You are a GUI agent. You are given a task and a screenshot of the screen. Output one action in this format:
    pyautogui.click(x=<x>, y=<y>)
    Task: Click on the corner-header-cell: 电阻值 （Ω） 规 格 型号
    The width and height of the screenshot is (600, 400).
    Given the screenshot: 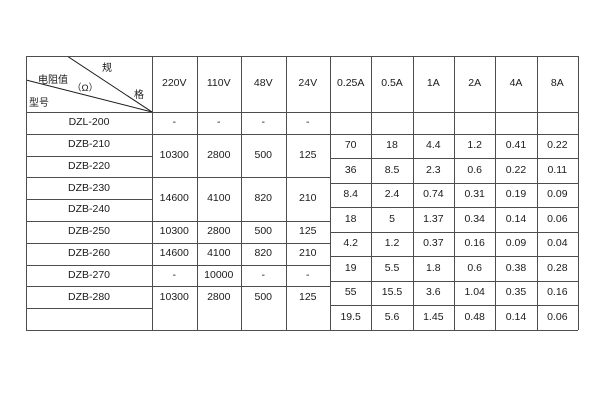 What is the action you would take?
    pyautogui.click(x=89, y=84)
    